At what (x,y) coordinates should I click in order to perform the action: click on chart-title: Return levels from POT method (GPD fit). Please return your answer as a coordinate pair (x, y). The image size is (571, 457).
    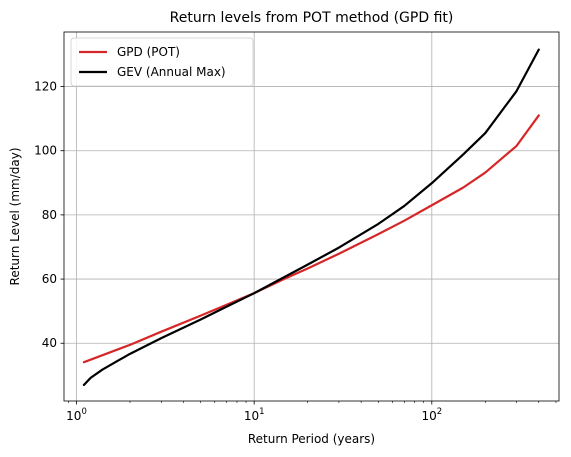
    Looking at the image, I should click on (312, 18).